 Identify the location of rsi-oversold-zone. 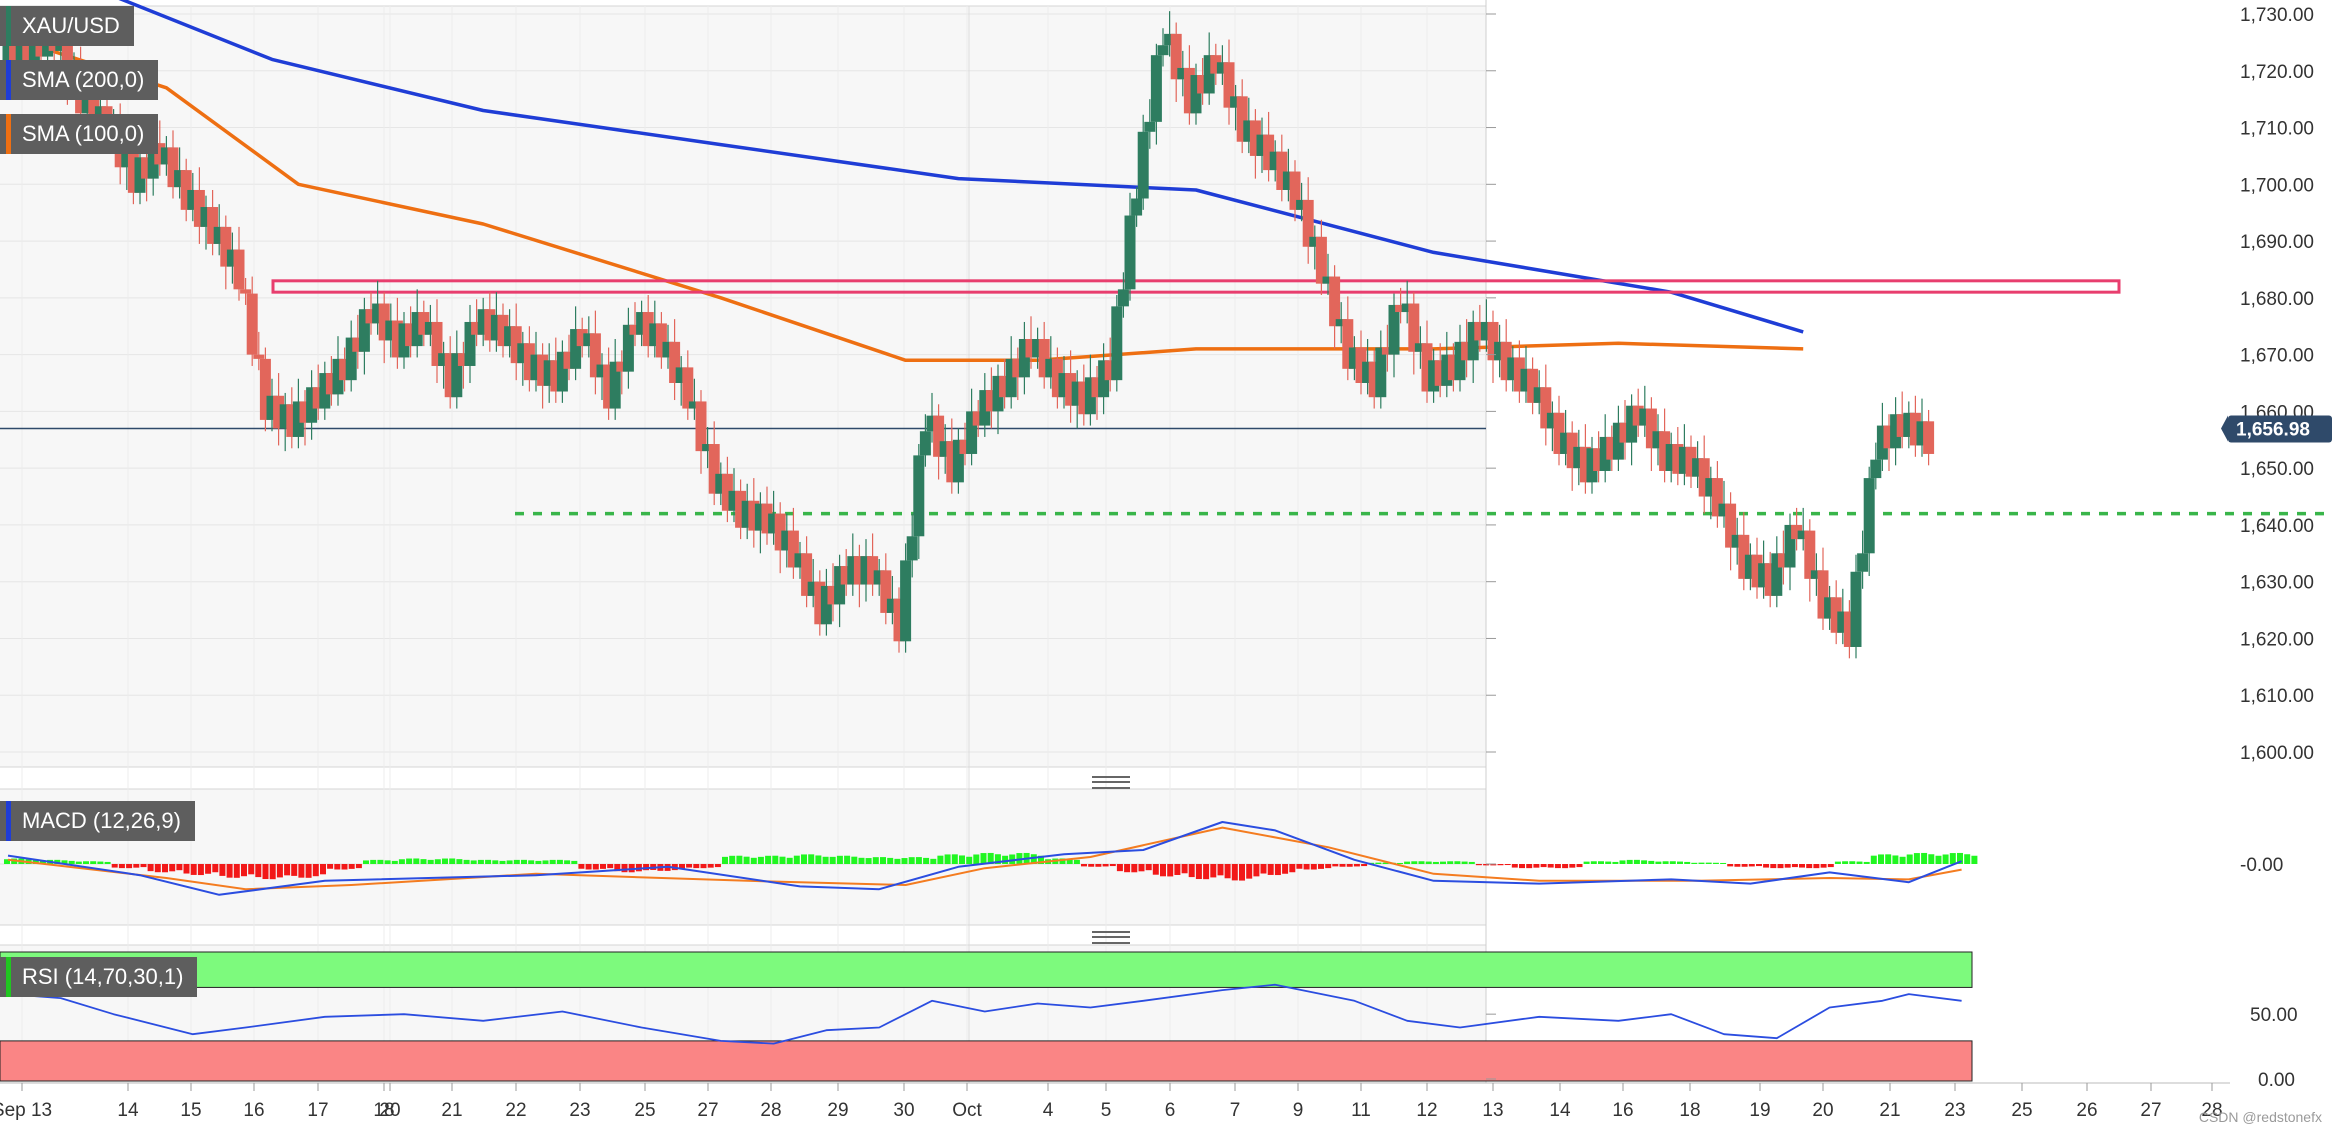
(986, 1061).